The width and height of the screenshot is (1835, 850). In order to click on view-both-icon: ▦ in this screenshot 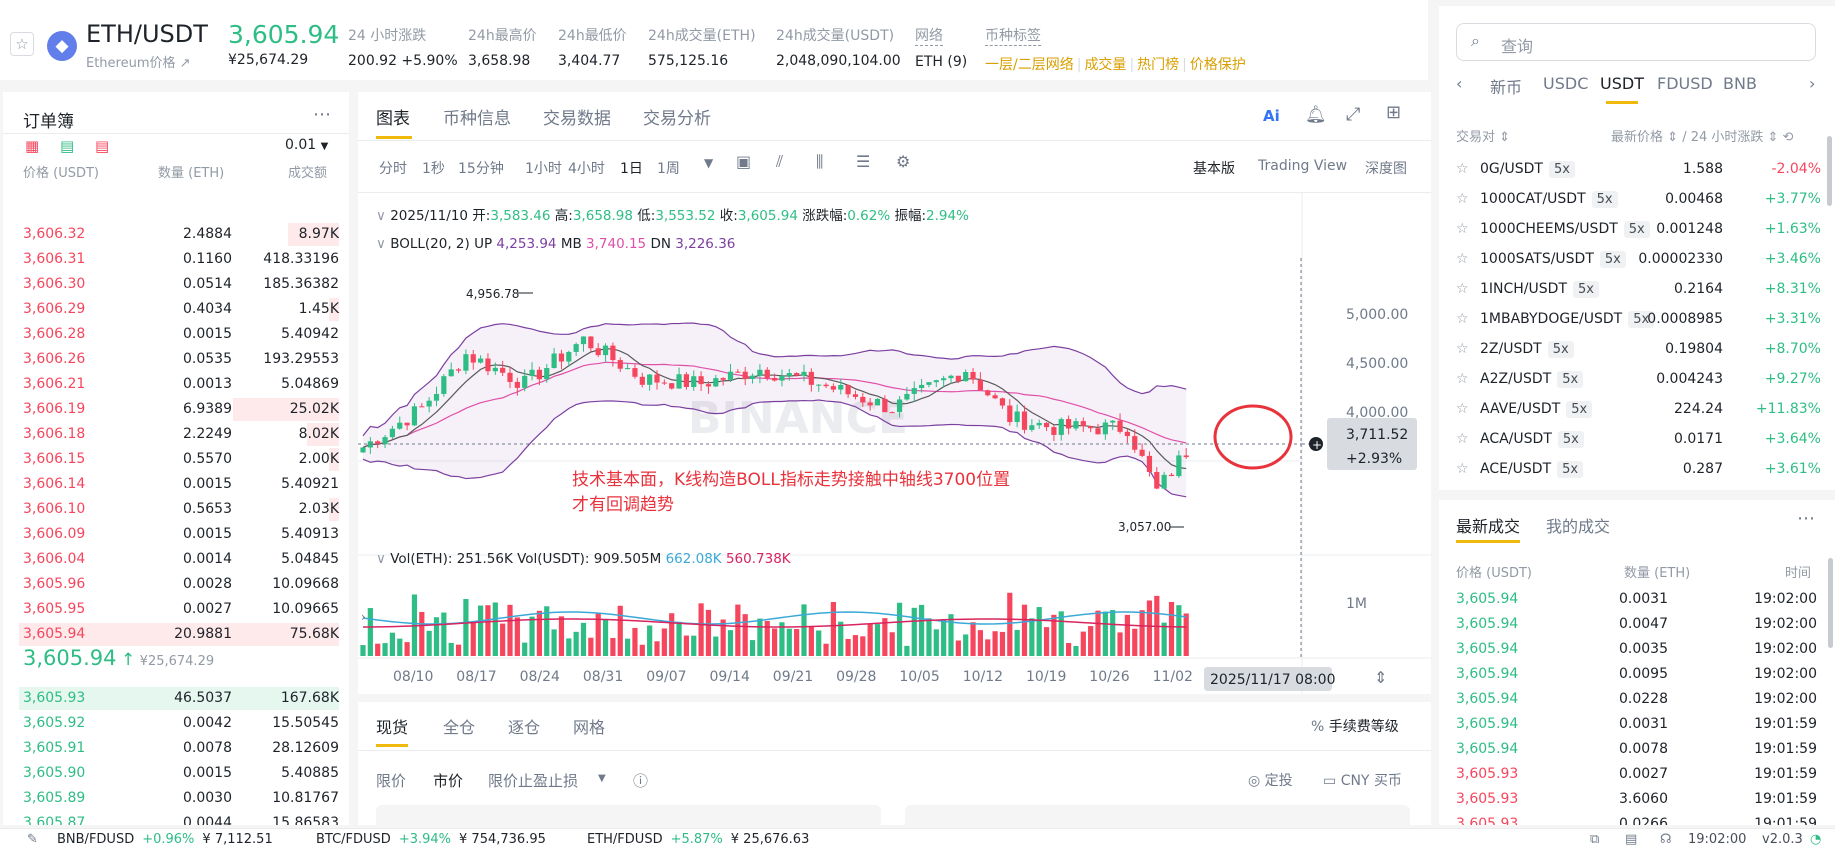, I will do `click(32, 146)`.